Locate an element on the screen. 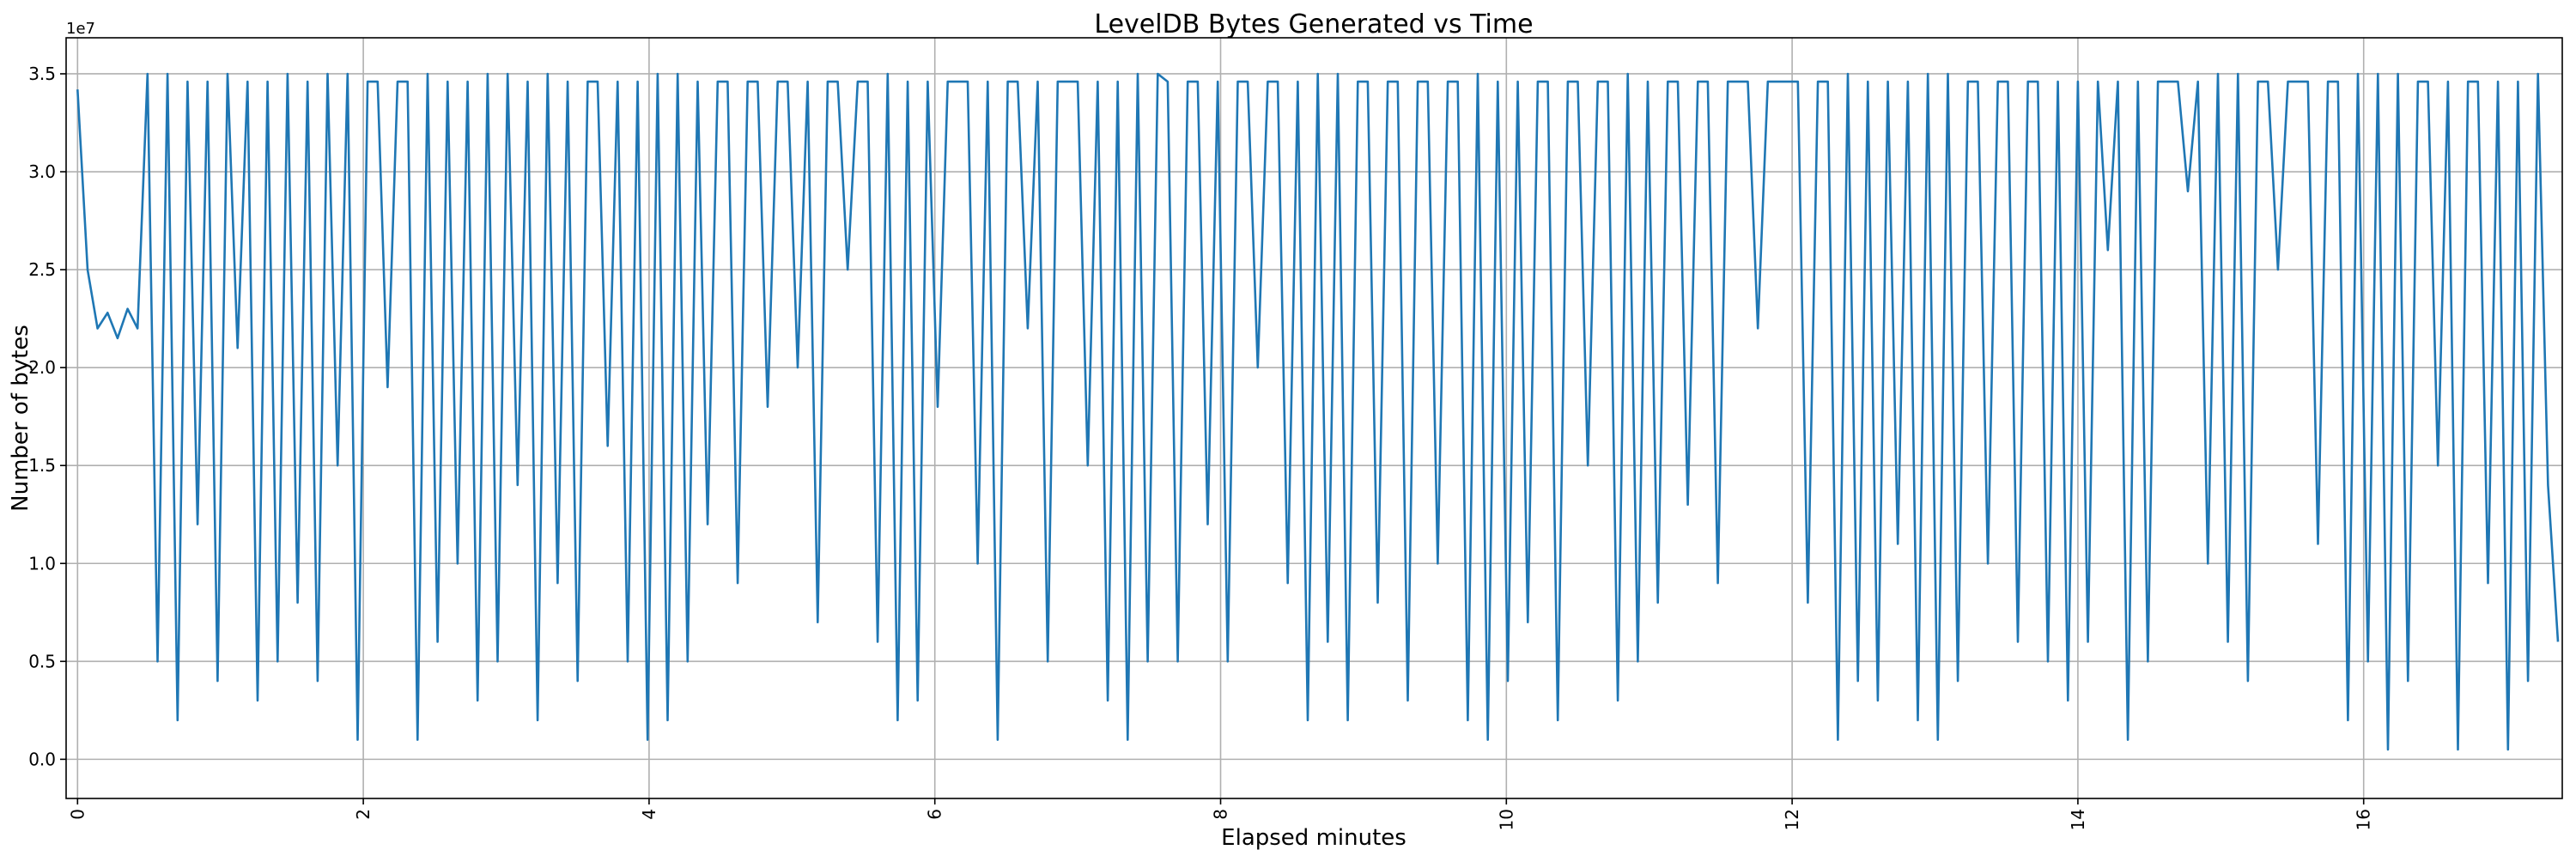 This screenshot has height=862, width=2576. y-tick-label: 1.5 is located at coordinates (42, 465).